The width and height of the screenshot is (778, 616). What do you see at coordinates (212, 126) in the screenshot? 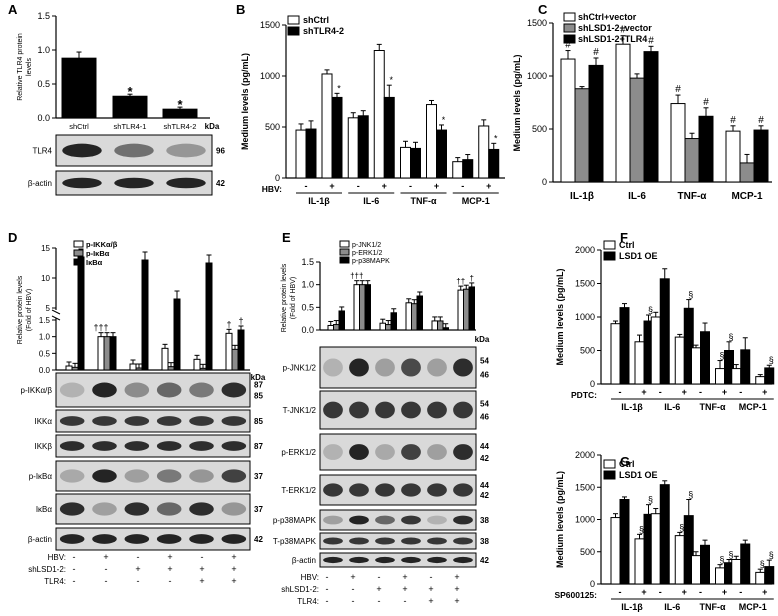
I see `kda-header: kDa` at bounding box center [212, 126].